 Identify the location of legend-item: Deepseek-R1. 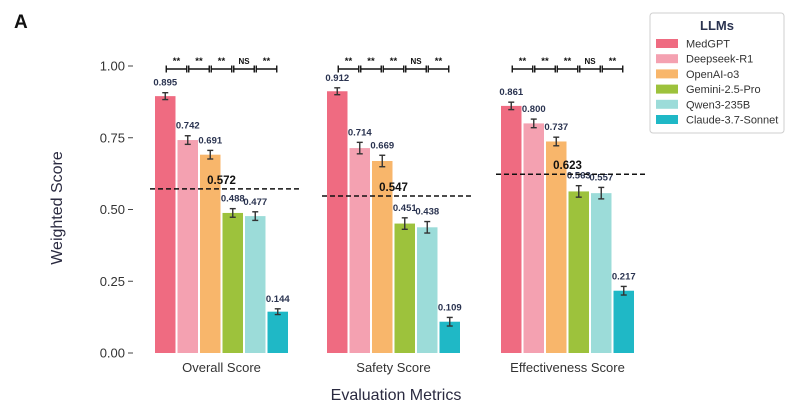
(704, 60).